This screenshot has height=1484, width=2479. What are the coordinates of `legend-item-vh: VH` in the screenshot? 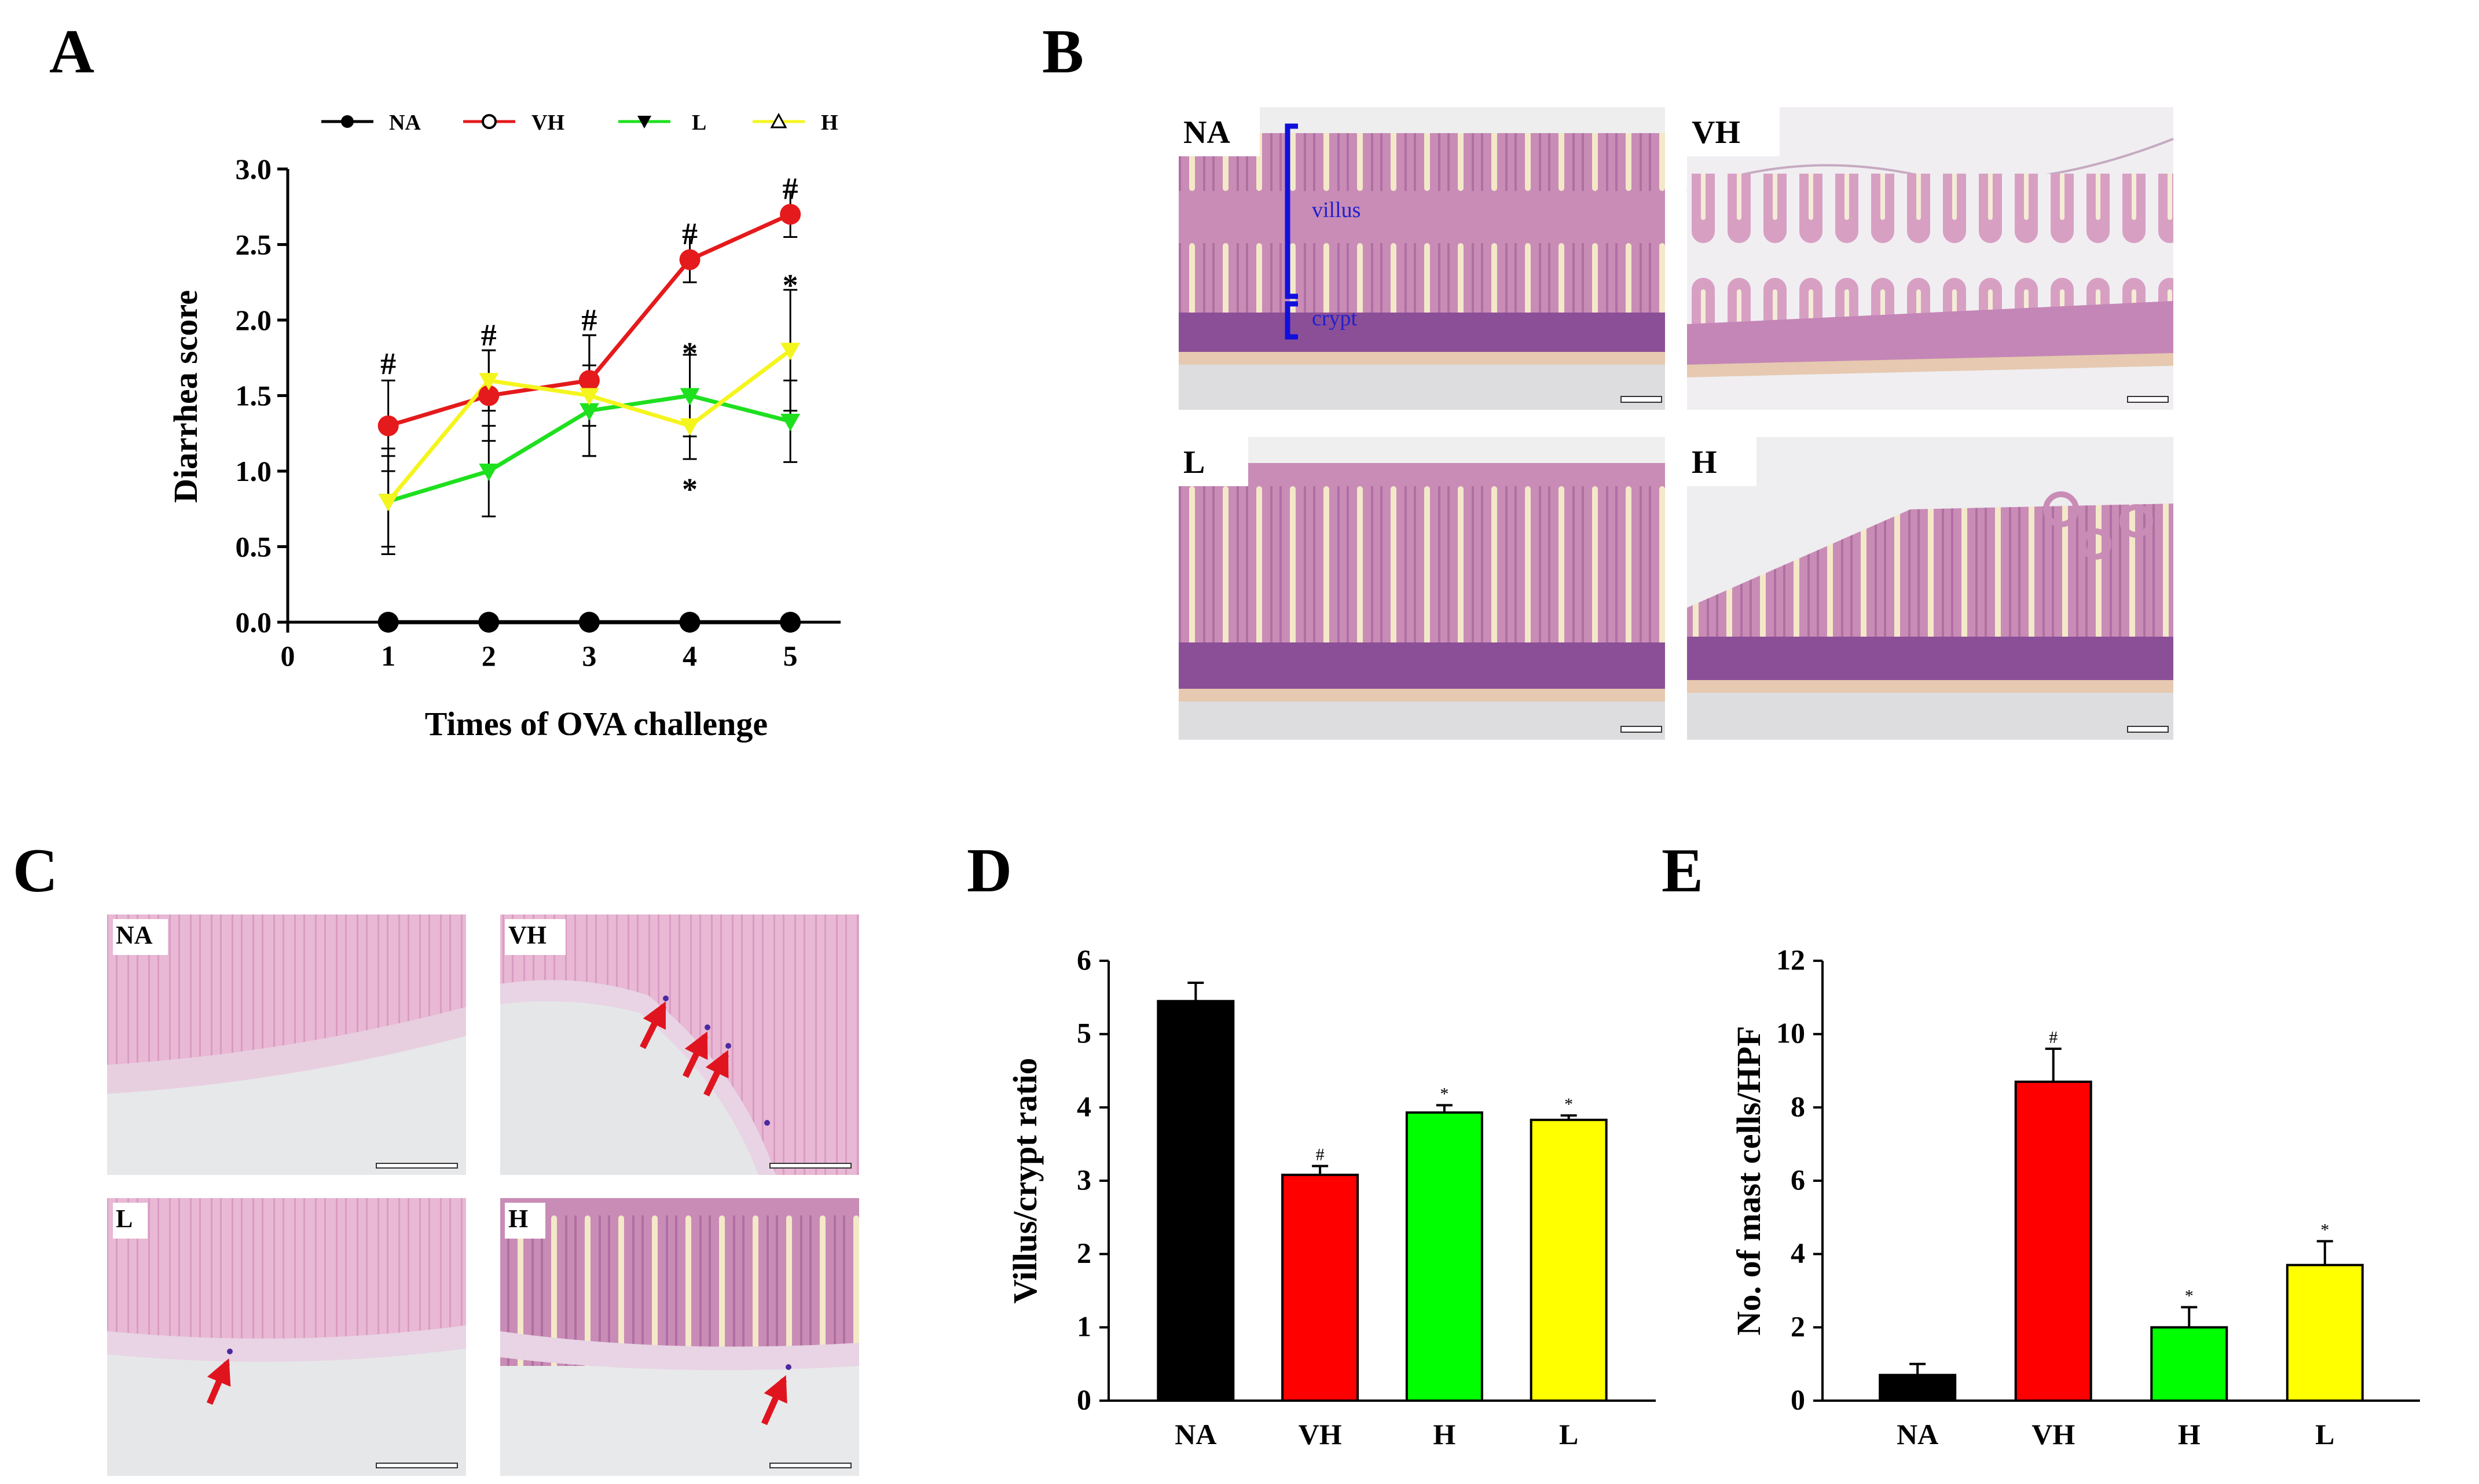 It's located at (513, 123).